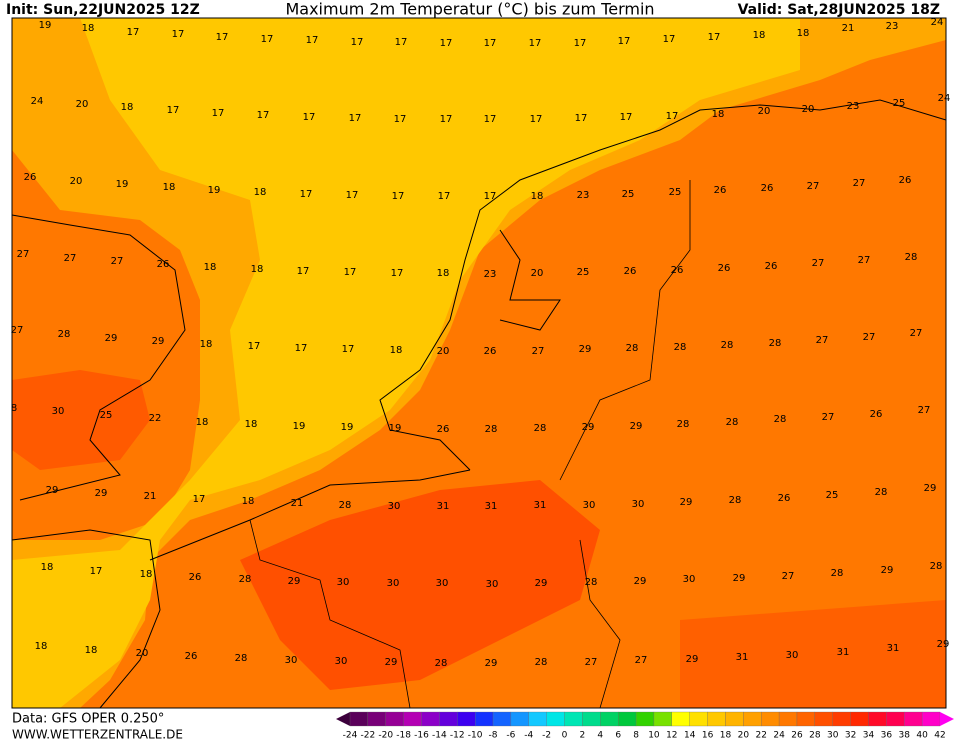 Image resolution: width=959 pixels, height=741 pixels. What do you see at coordinates (869, 736) in the screenshot?
I see `scale-label: 34` at bounding box center [869, 736].